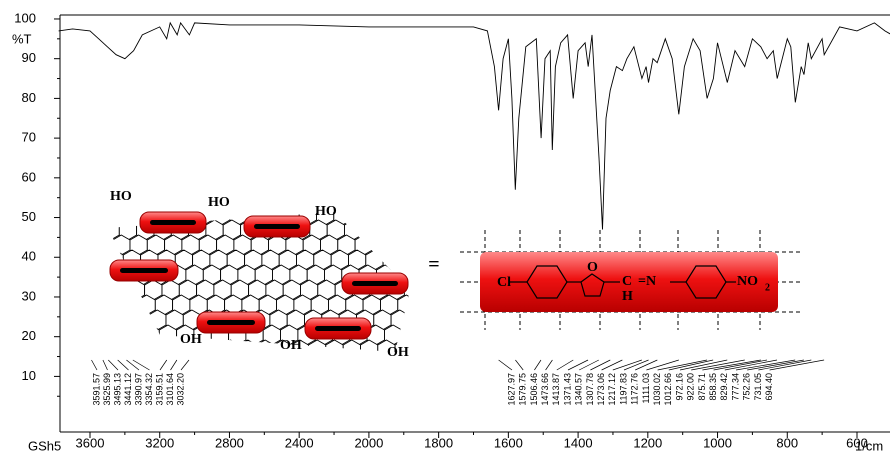 This screenshot has width=890, height=455. Describe the element at coordinates (567, 389) in the screenshot. I see `peak-label: 1371.43` at that location.